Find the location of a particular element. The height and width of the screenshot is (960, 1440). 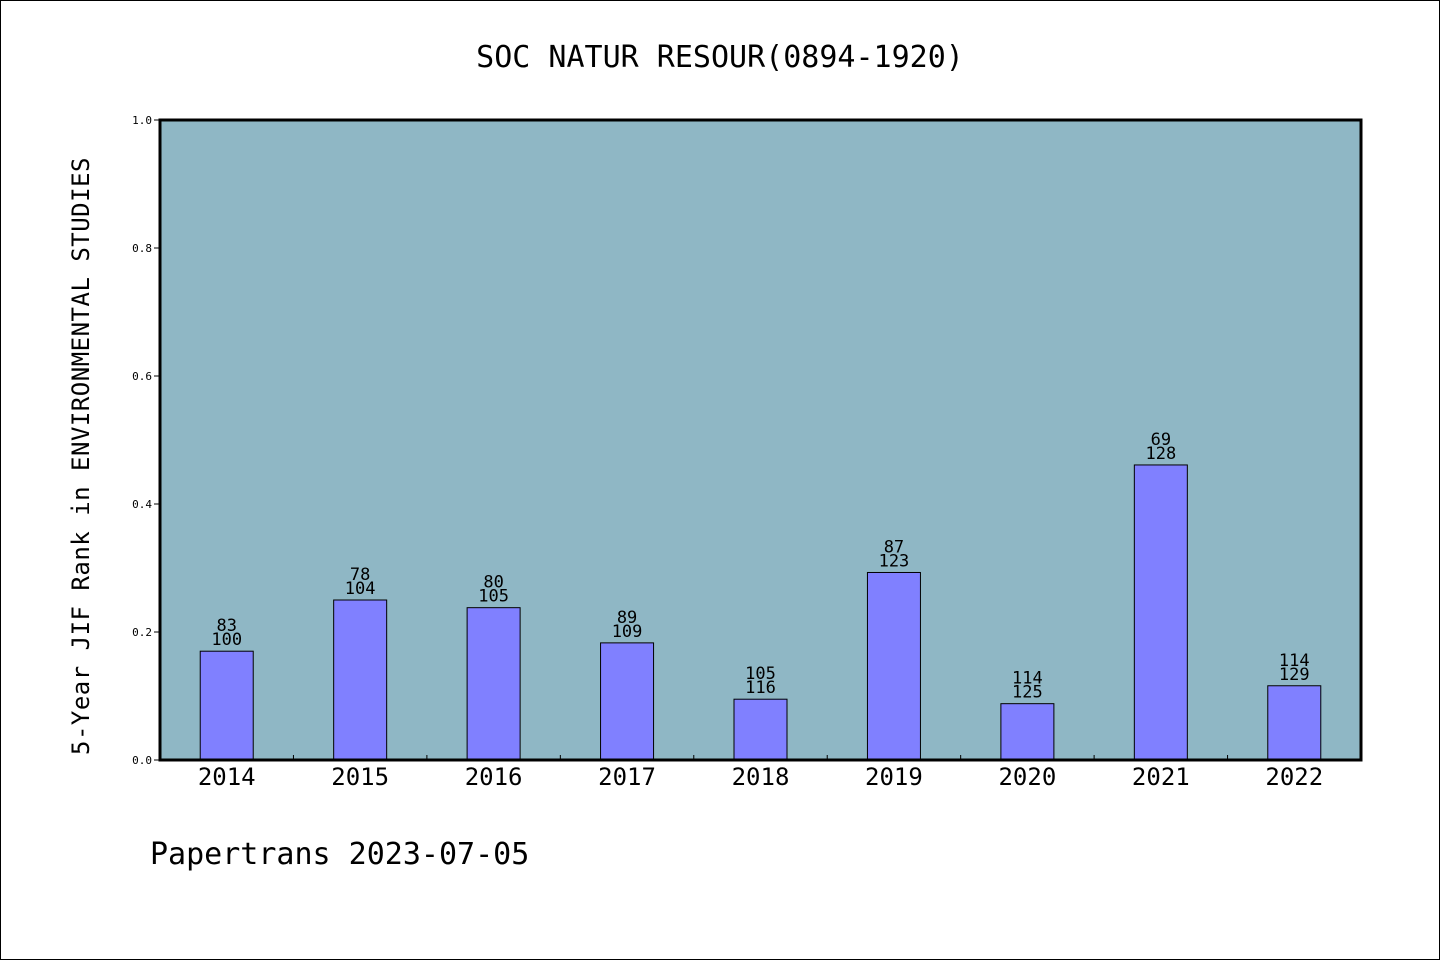

bar-total-label: 123 is located at coordinates (894, 561).